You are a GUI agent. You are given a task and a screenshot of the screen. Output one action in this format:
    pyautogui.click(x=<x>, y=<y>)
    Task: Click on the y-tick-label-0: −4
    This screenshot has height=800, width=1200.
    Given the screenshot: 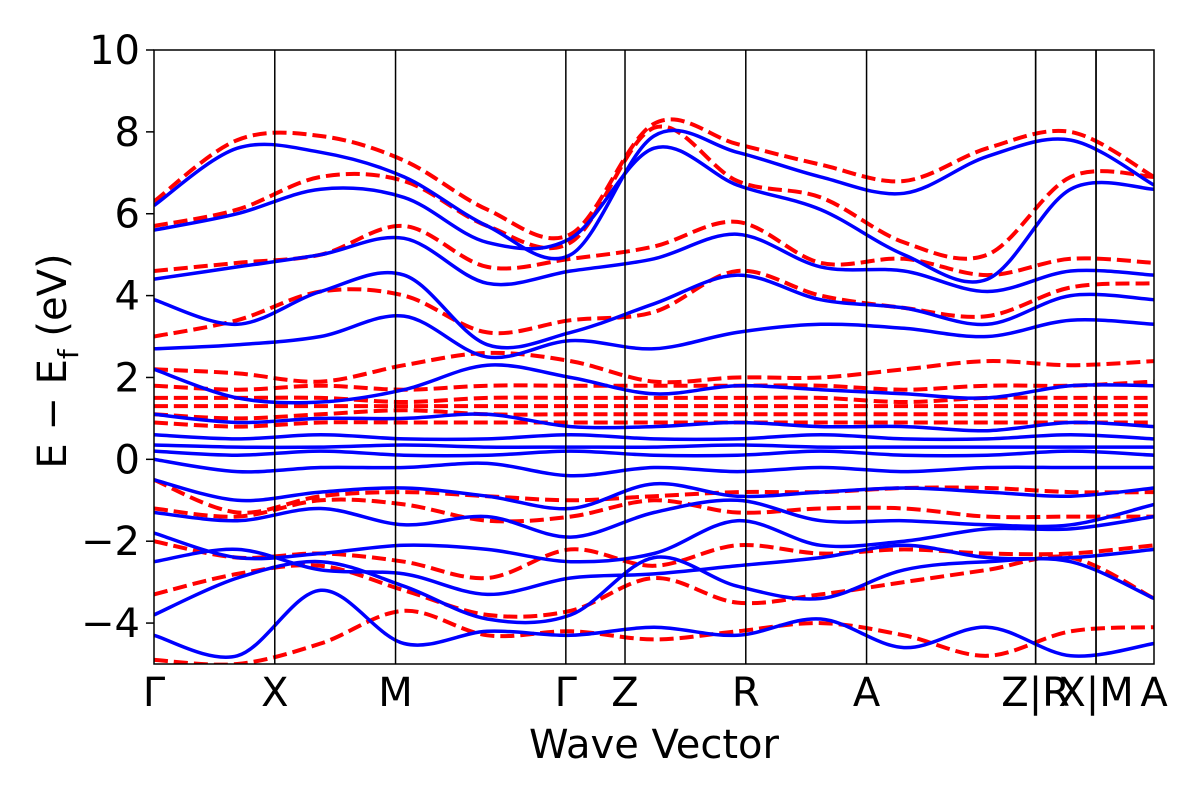 What is the action you would take?
    pyautogui.click(x=110, y=624)
    